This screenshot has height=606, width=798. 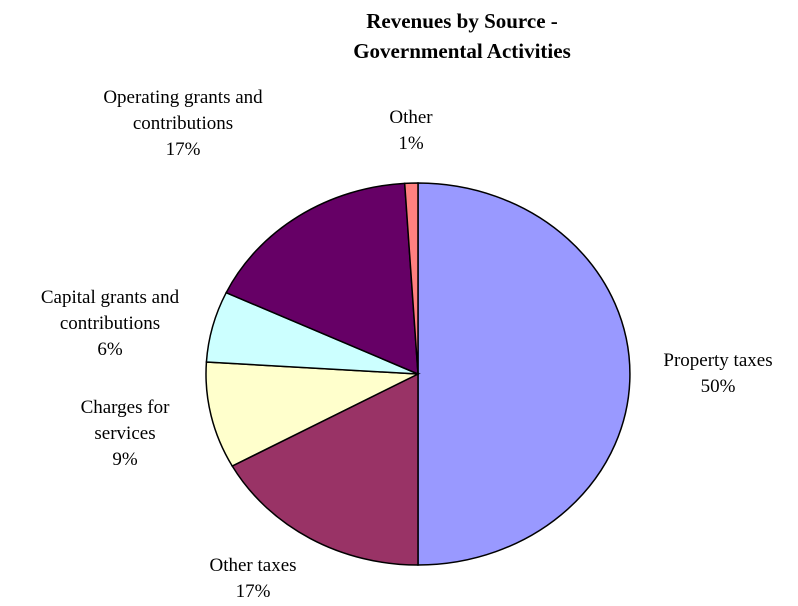 What do you see at coordinates (125, 459) in the screenshot?
I see `value-label: 9%` at bounding box center [125, 459].